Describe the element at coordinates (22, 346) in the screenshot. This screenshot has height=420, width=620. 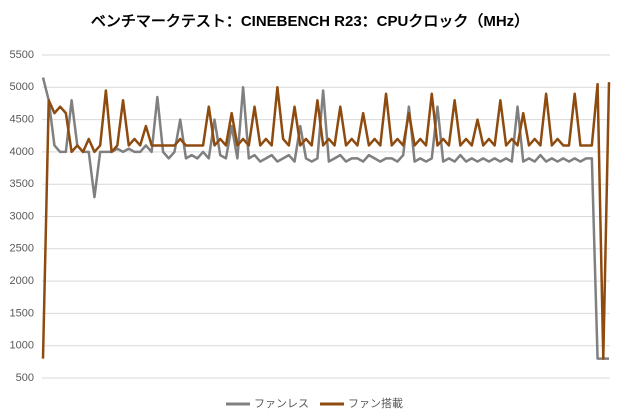
I see `y-tick-label: 1000` at that location.